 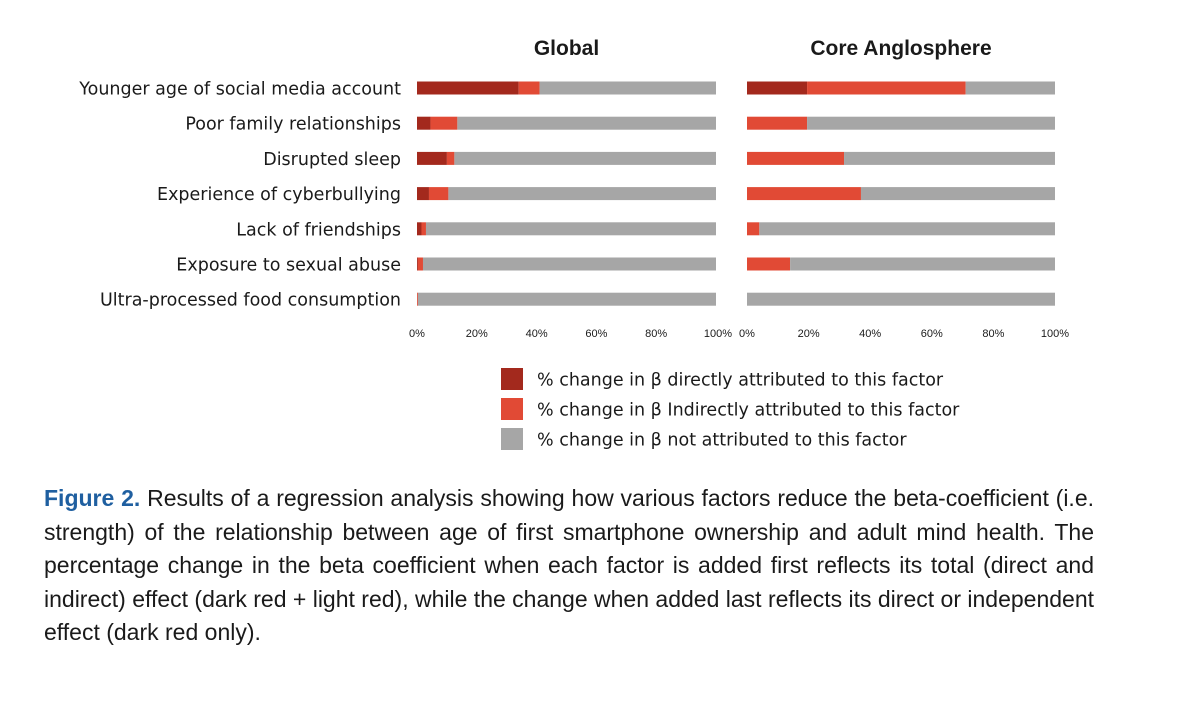 What do you see at coordinates (566, 48) in the screenshot?
I see `panel-title-global: Global` at bounding box center [566, 48].